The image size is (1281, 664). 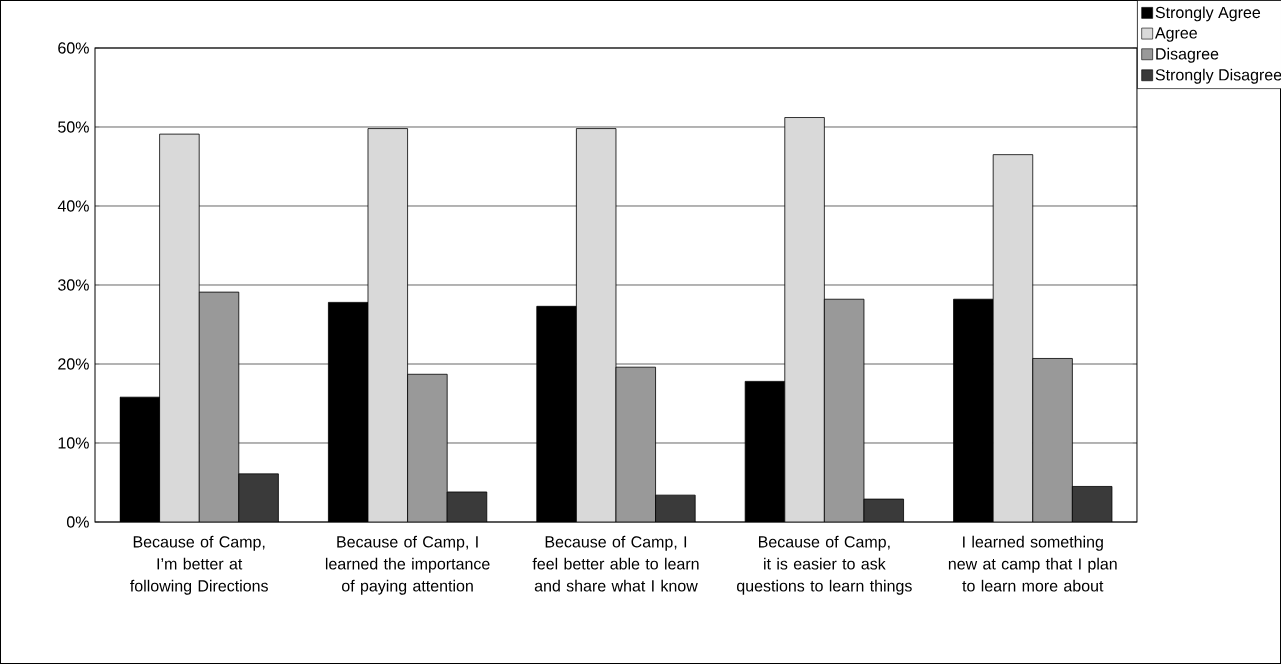 What do you see at coordinates (73, 127) in the screenshot?
I see `y-tick-label: 50%` at bounding box center [73, 127].